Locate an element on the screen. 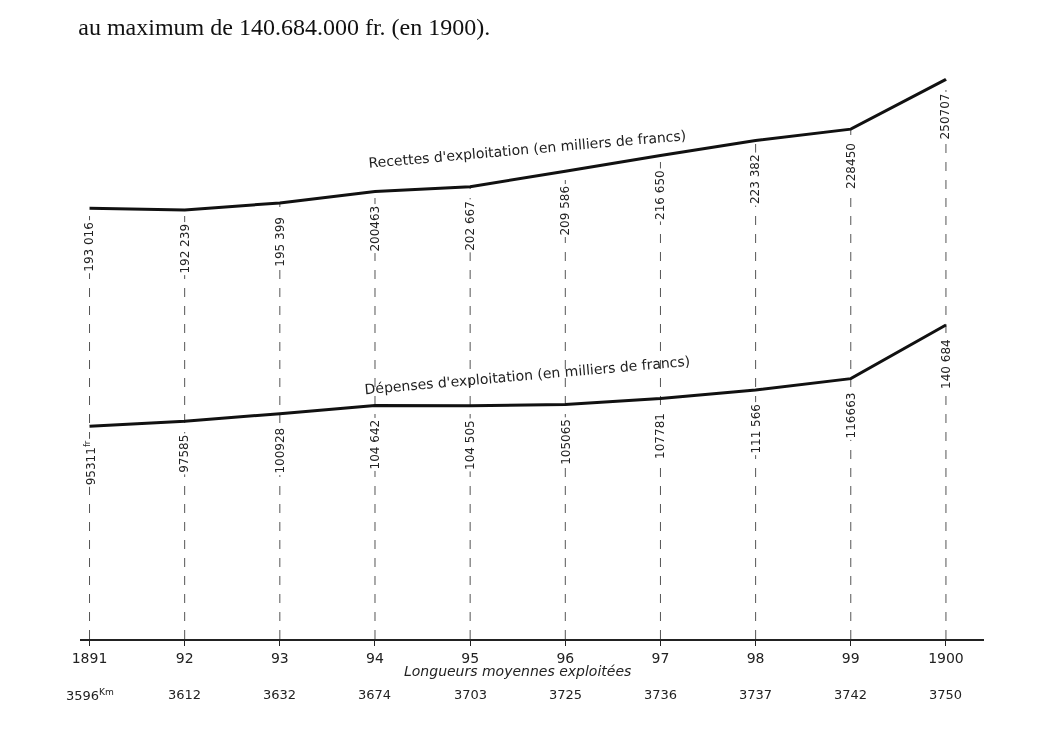 The image size is (1044, 729). x-tick-label: 93 is located at coordinates (279, 657).